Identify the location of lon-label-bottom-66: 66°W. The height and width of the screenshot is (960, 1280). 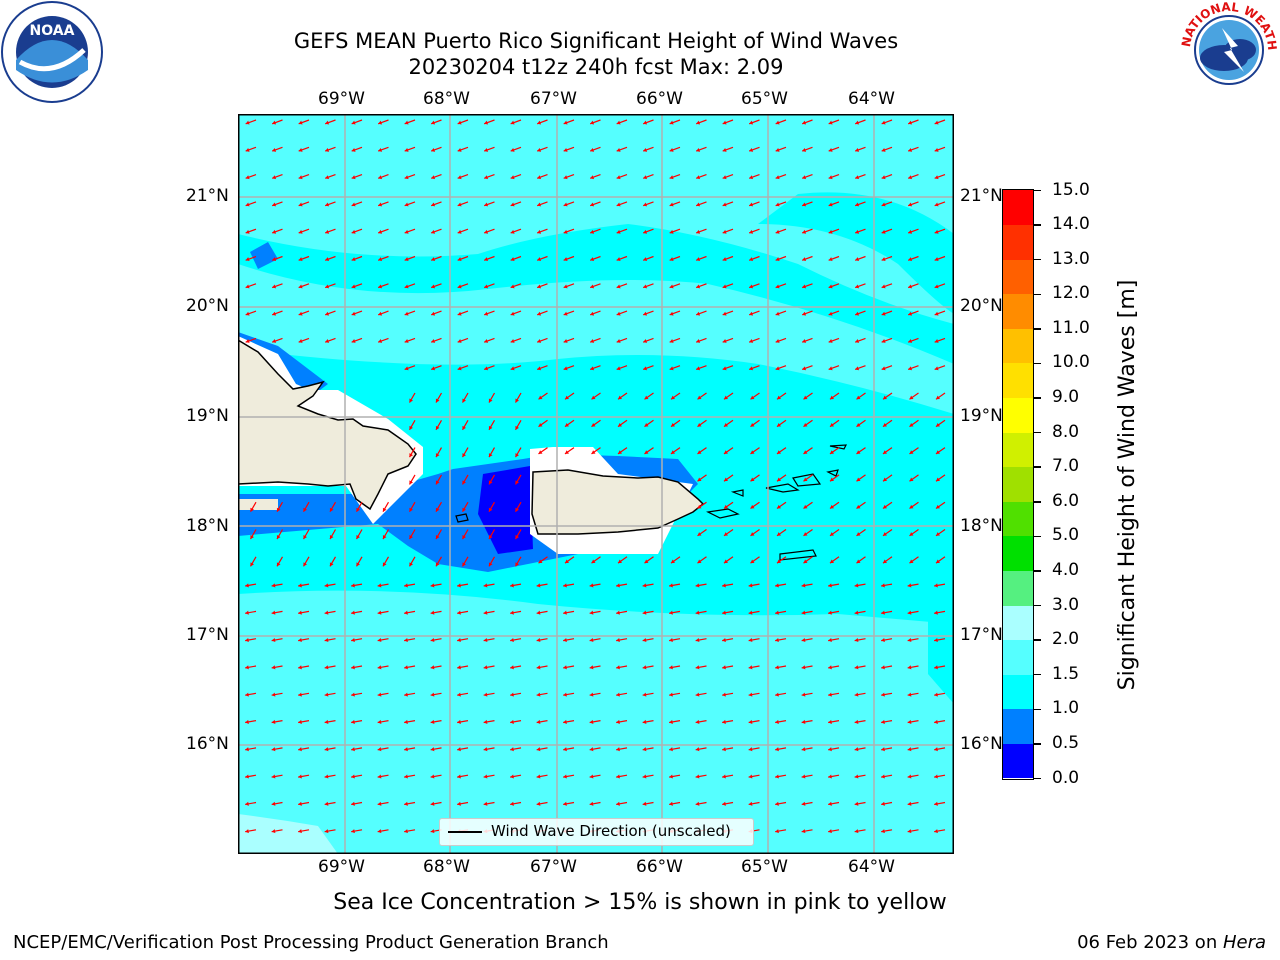
(659, 867).